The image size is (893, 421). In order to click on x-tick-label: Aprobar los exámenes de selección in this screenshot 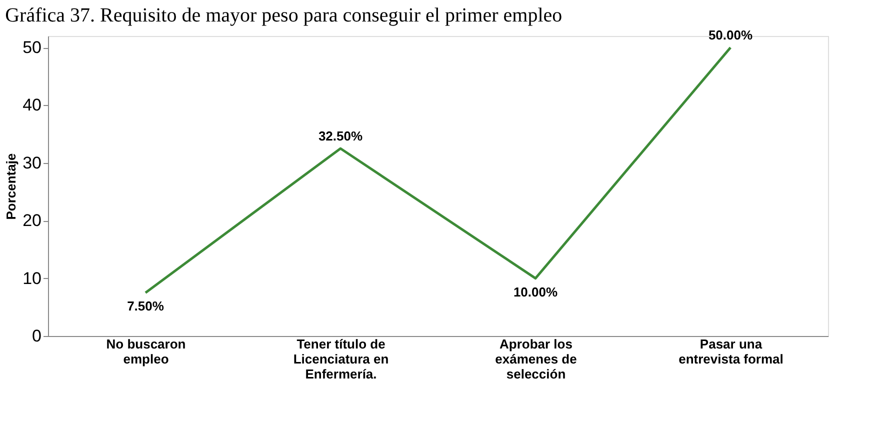, I will do `click(536, 359)`.